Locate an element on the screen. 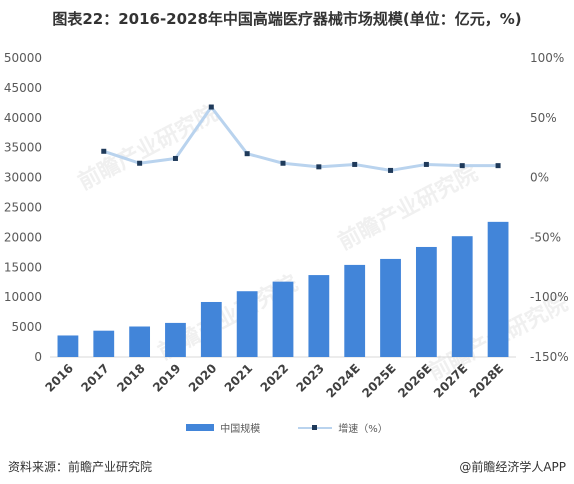 The image size is (574, 484). legend-label-line: 增速（%） is located at coordinates (363, 429).